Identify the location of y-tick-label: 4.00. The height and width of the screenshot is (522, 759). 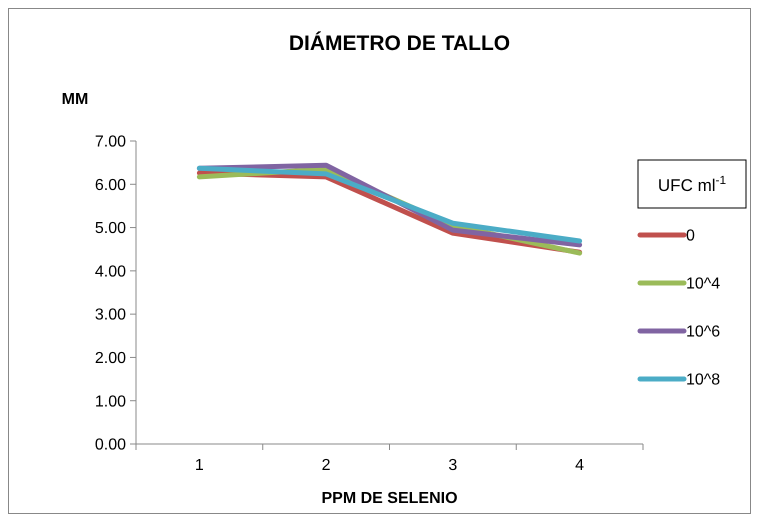
(110, 271).